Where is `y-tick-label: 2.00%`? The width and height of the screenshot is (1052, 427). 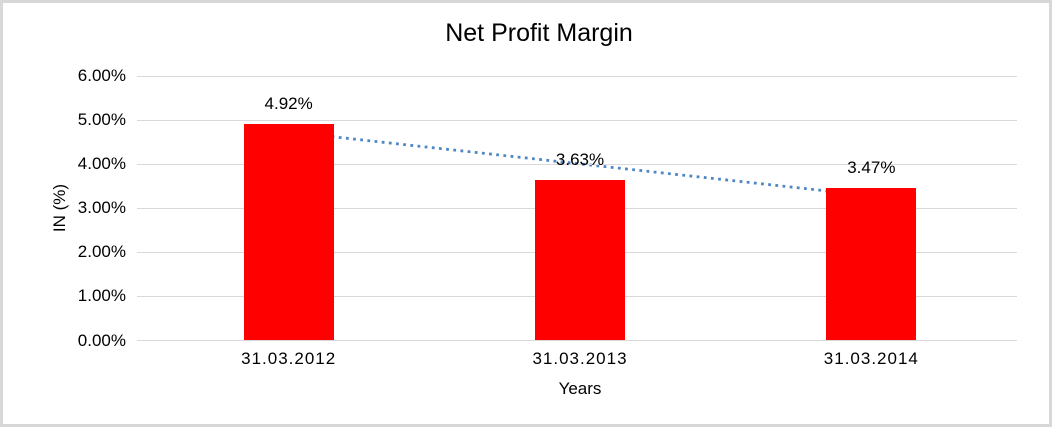 y-tick-label: 2.00% is located at coordinates (101, 252).